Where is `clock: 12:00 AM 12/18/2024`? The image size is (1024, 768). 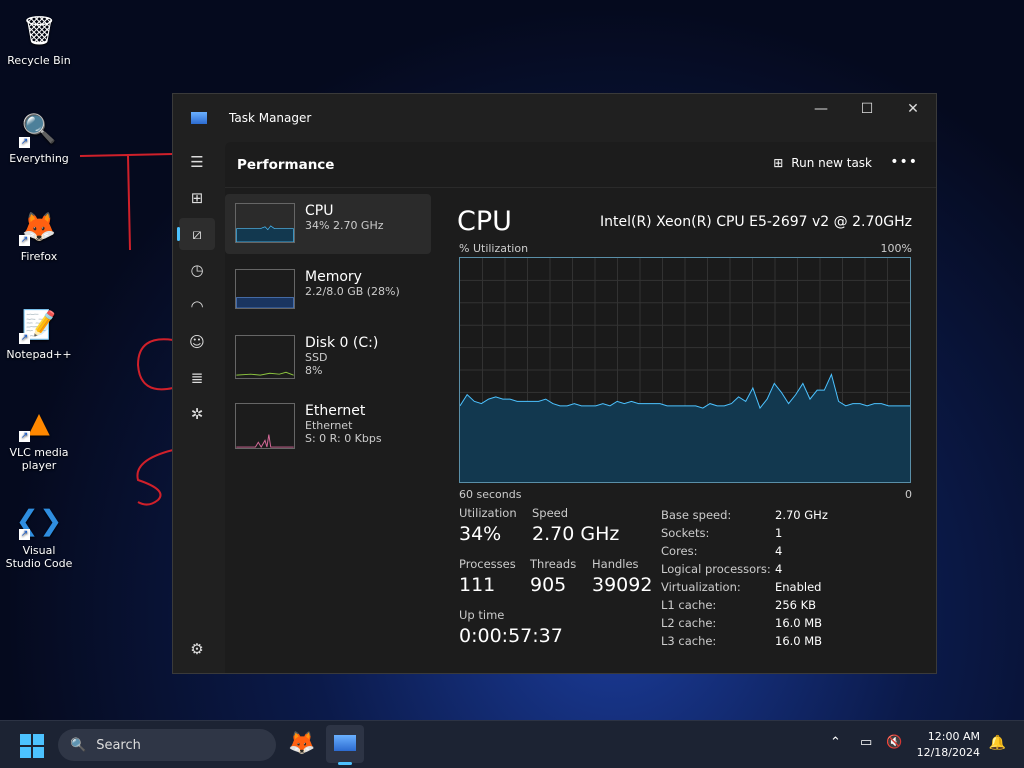
clock: 12:00 AM 12/18/2024 is located at coordinates (948, 744).